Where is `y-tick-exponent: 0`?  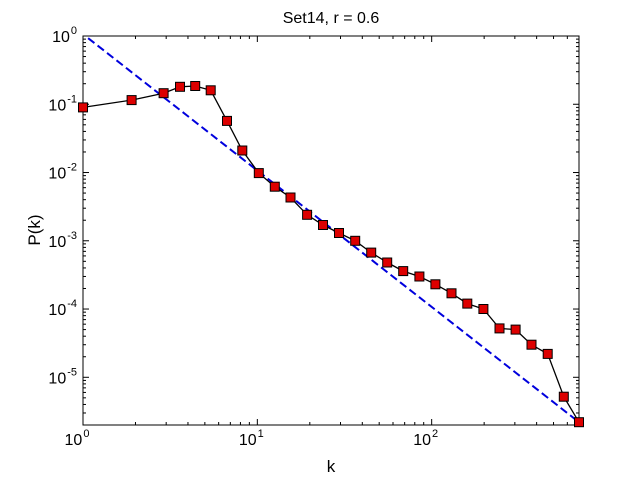 y-tick-exponent: 0 is located at coordinates (74, 31).